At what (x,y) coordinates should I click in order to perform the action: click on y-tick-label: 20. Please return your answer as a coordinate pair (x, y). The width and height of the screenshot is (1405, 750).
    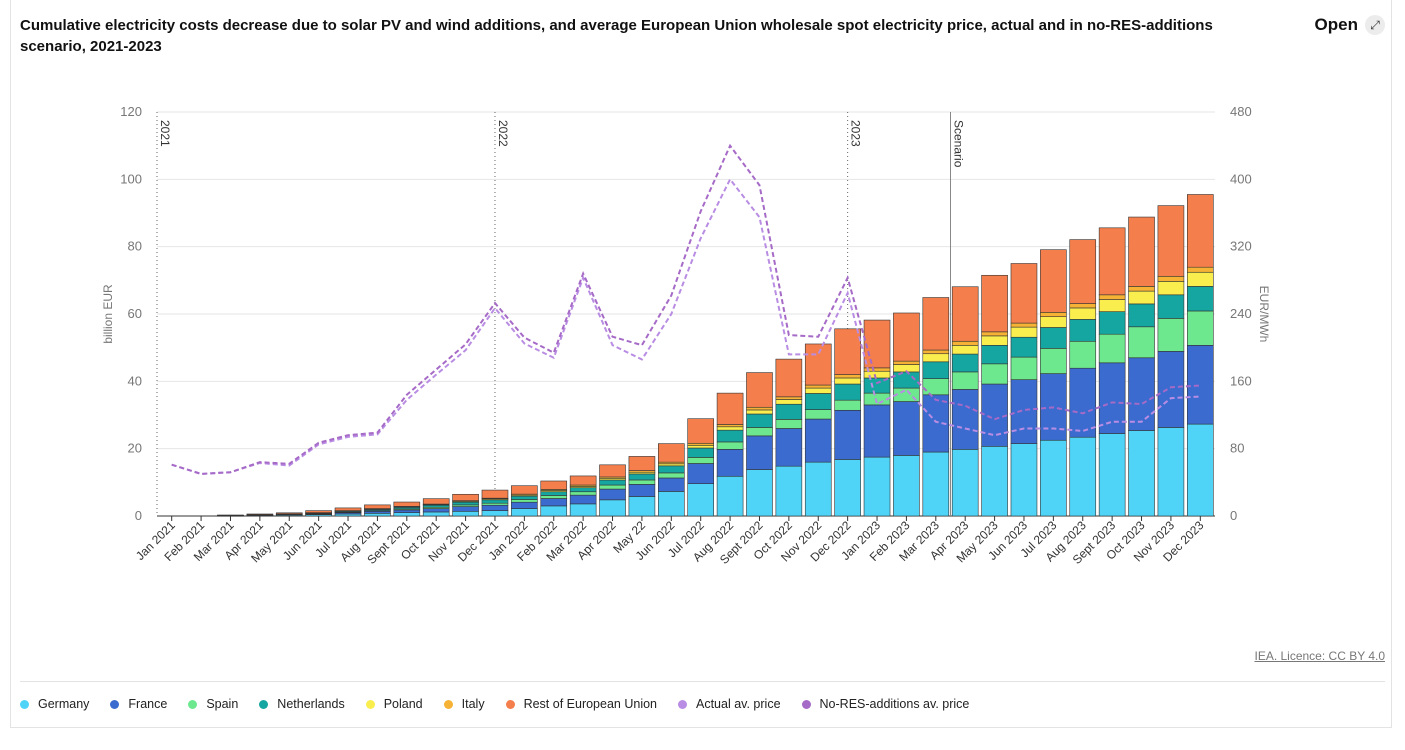
    Looking at the image, I should click on (135, 448).